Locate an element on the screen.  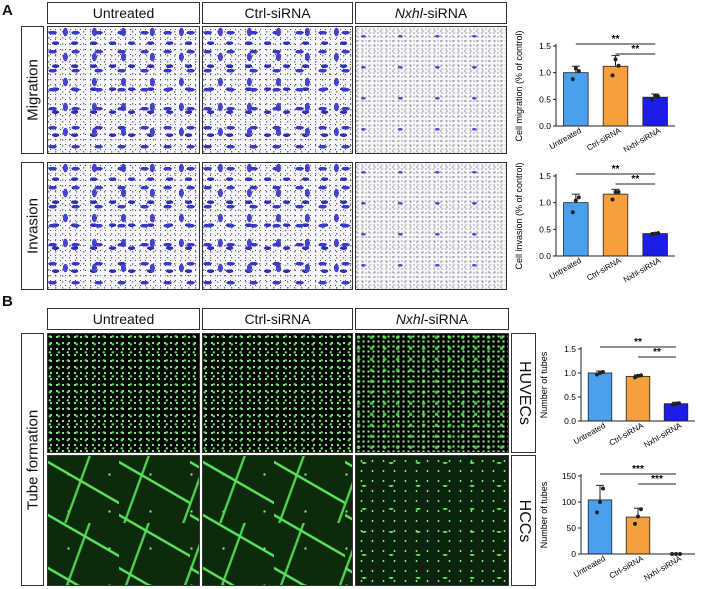
row-header-tube-formation: Tube formation is located at coordinates (32, 459).